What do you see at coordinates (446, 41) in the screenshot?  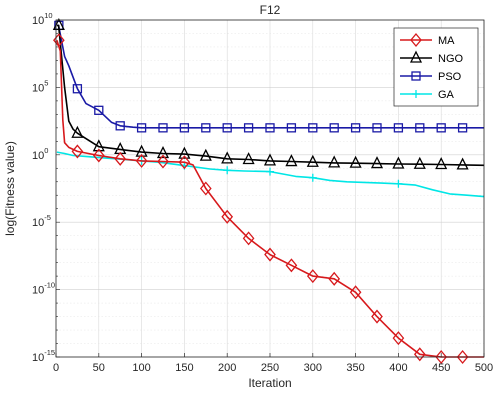 I see `legend-label: MA` at bounding box center [446, 41].